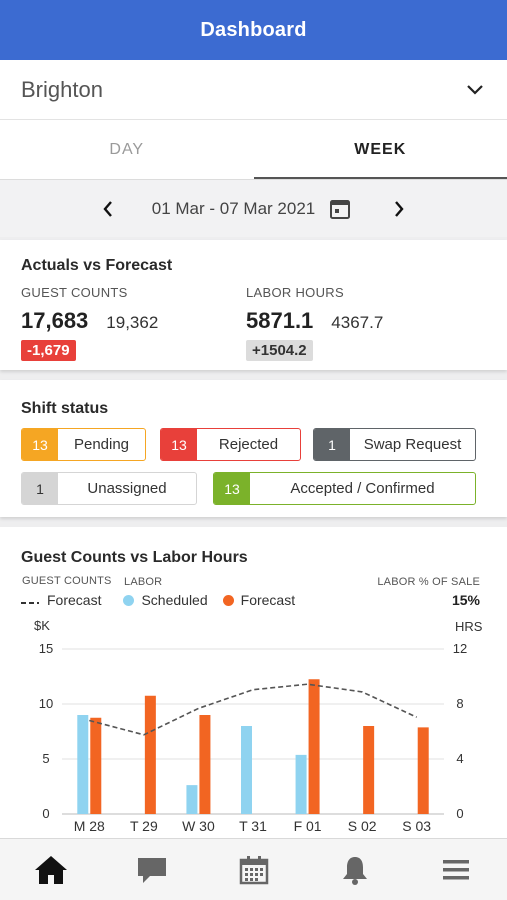  Describe the element at coordinates (132, 322) in the screenshot. I see `metric-forecast: 19,362` at that location.